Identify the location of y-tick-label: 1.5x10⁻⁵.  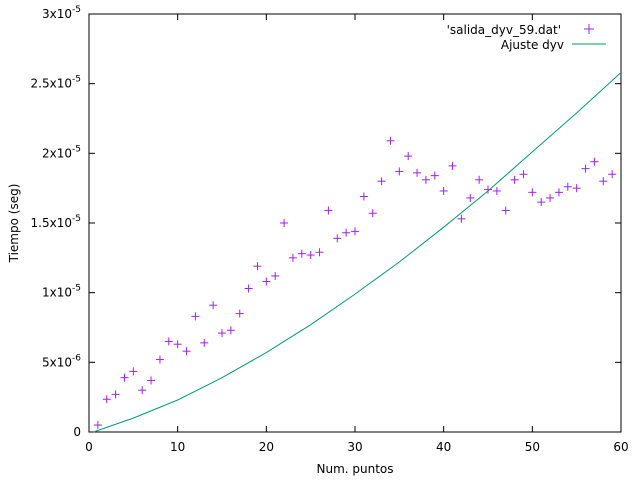
(56, 222).